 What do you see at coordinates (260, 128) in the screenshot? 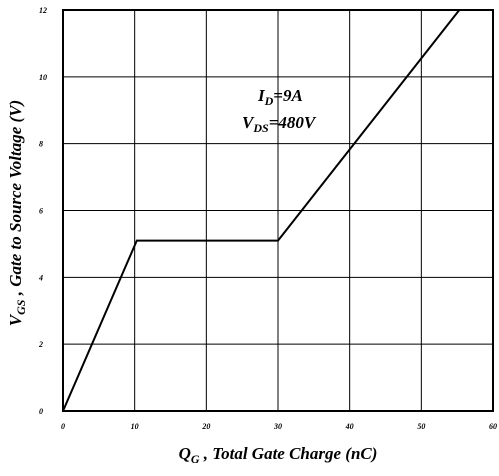
I see `annotation-drain-source-voltage-sub: DS` at bounding box center [260, 128].